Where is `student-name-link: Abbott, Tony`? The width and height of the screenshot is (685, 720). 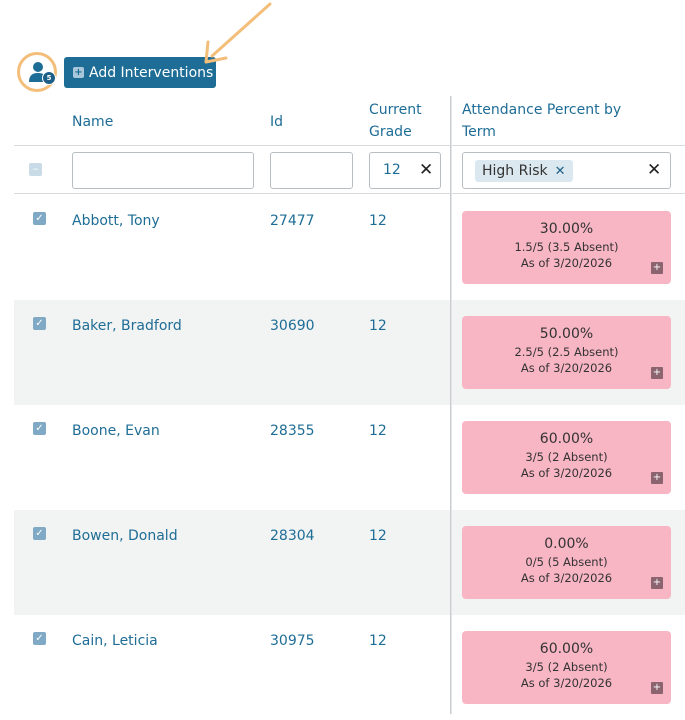
student-name-link: Abbott, Tony is located at coordinates (116, 221).